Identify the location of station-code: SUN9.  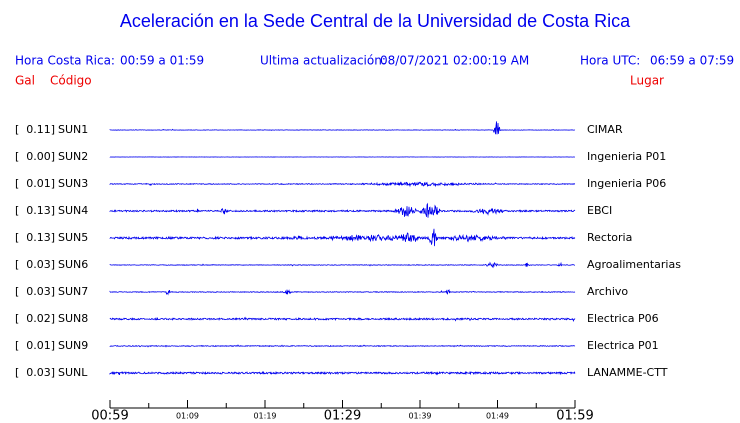
(73, 345).